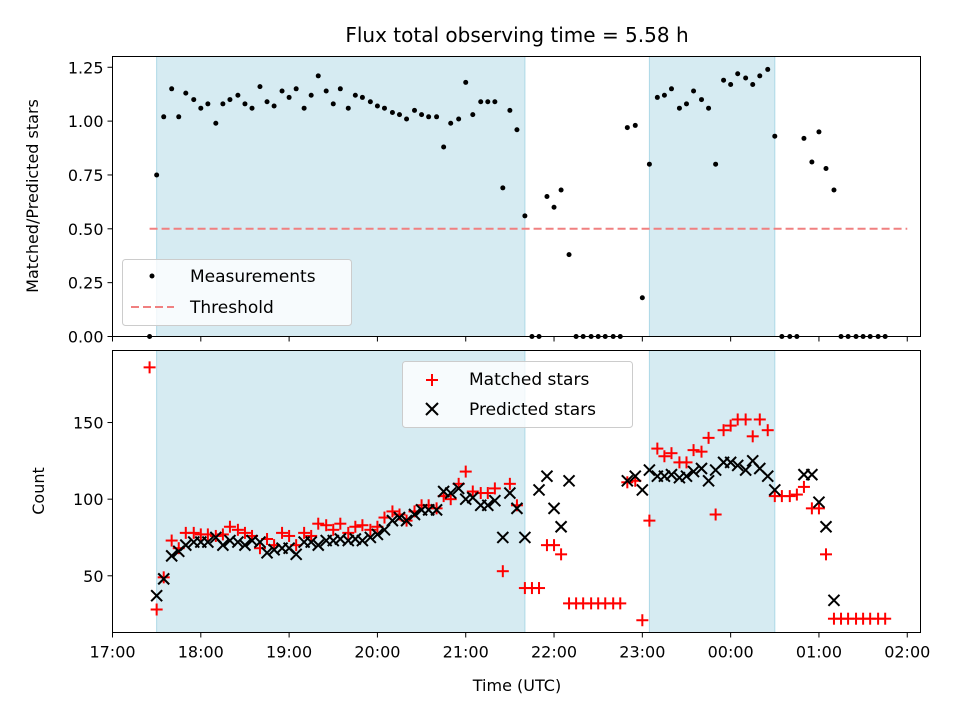  Describe the element at coordinates (237, 292) in the screenshot. I see `ratio-legend: Measurements Threshold` at that location.